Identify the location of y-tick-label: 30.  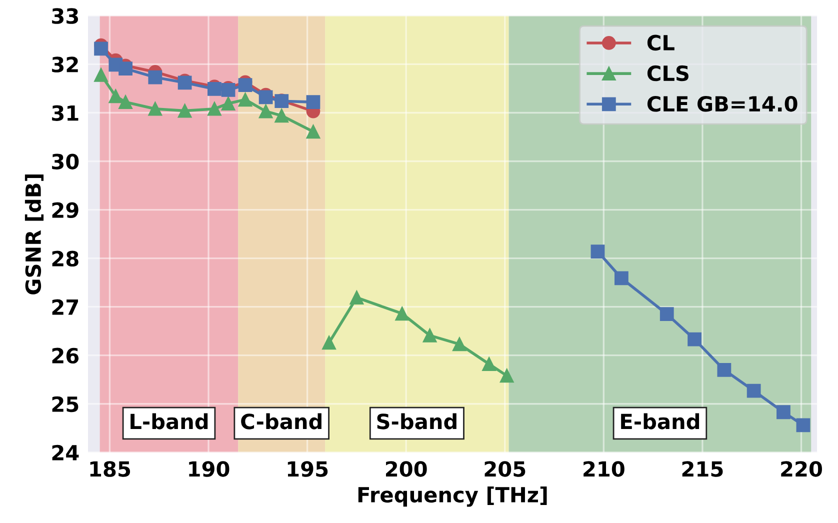
(65, 162).